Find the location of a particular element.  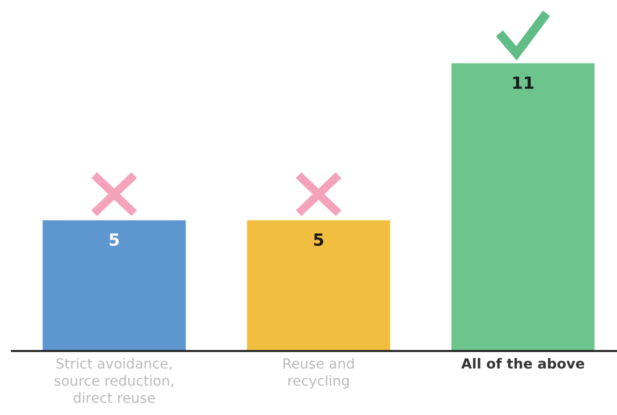

x-tick-label: Reuse and recycling is located at coordinates (319, 373).